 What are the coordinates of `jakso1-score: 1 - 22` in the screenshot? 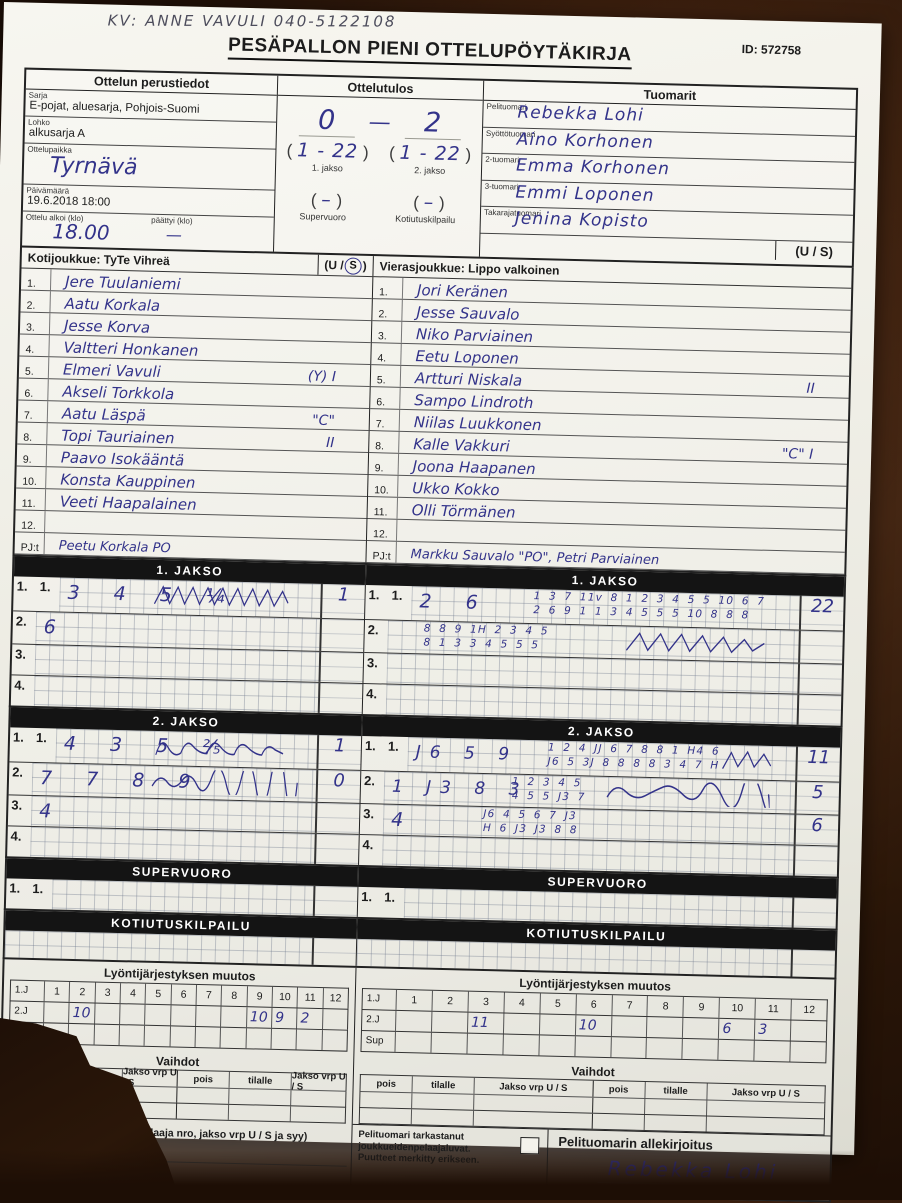 It's located at (327, 151).